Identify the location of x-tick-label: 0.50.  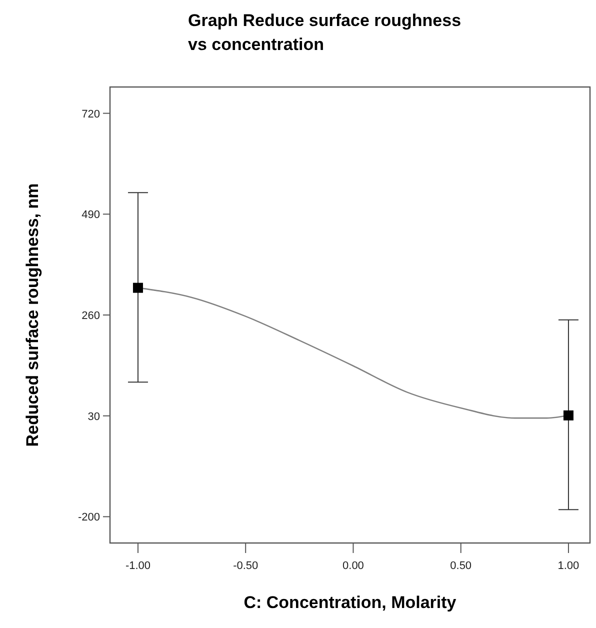
(461, 566).